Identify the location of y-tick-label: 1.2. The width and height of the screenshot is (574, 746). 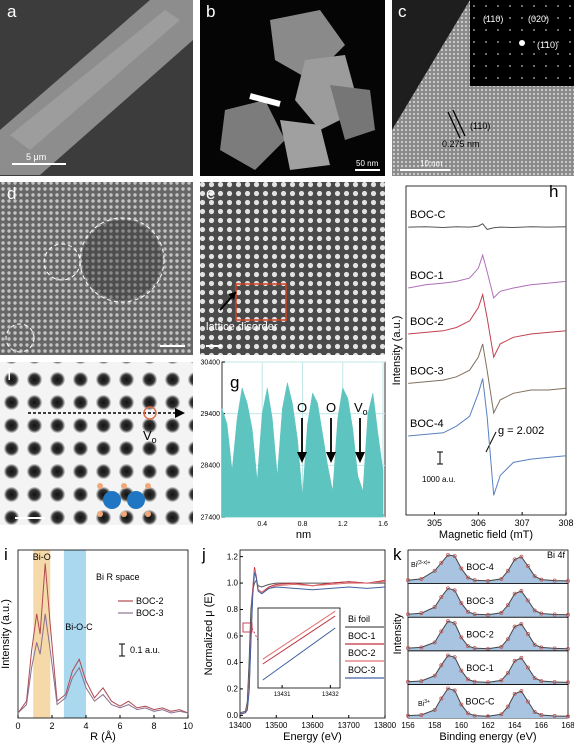
(233, 556).